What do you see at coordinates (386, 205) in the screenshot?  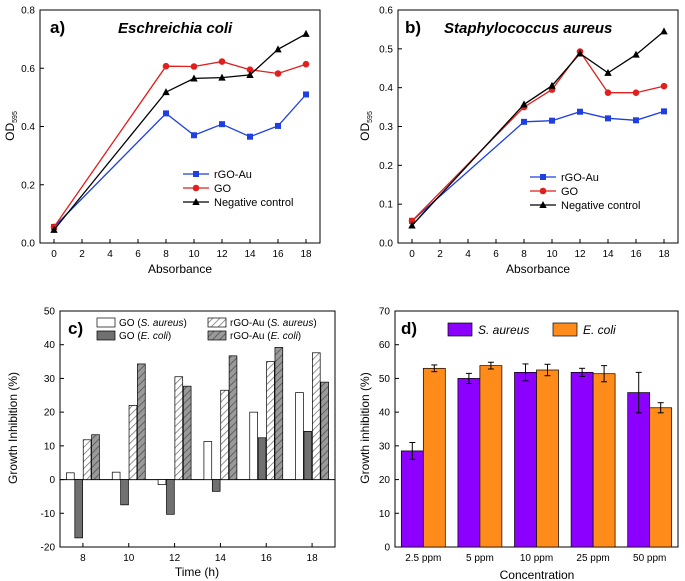 I see `y-tick-label: 0.1` at bounding box center [386, 205].